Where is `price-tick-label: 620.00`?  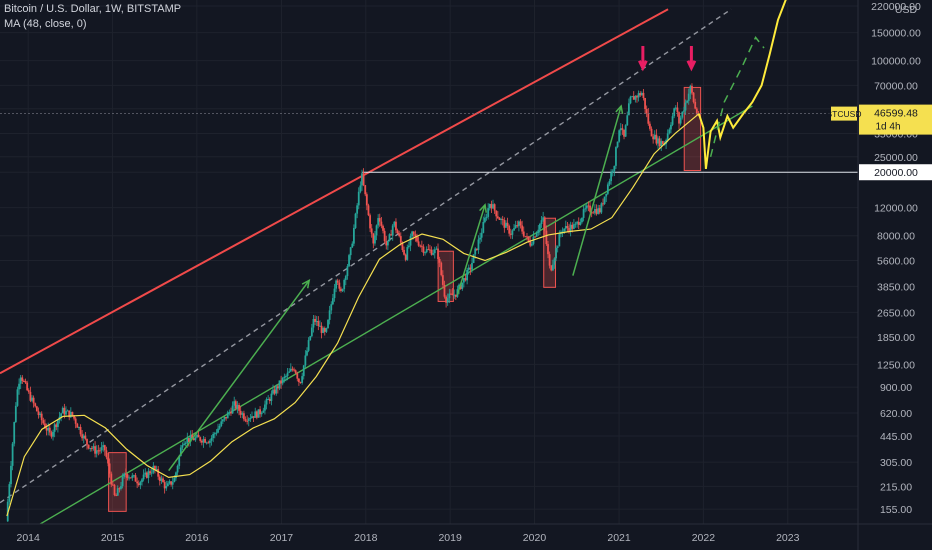 price-tick-label: 620.00 is located at coordinates (896, 414).